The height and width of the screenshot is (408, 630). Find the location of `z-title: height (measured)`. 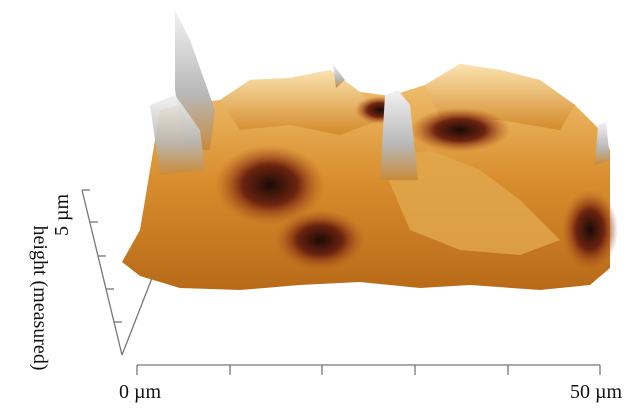

z-title: height (measured) is located at coordinates (40, 298).